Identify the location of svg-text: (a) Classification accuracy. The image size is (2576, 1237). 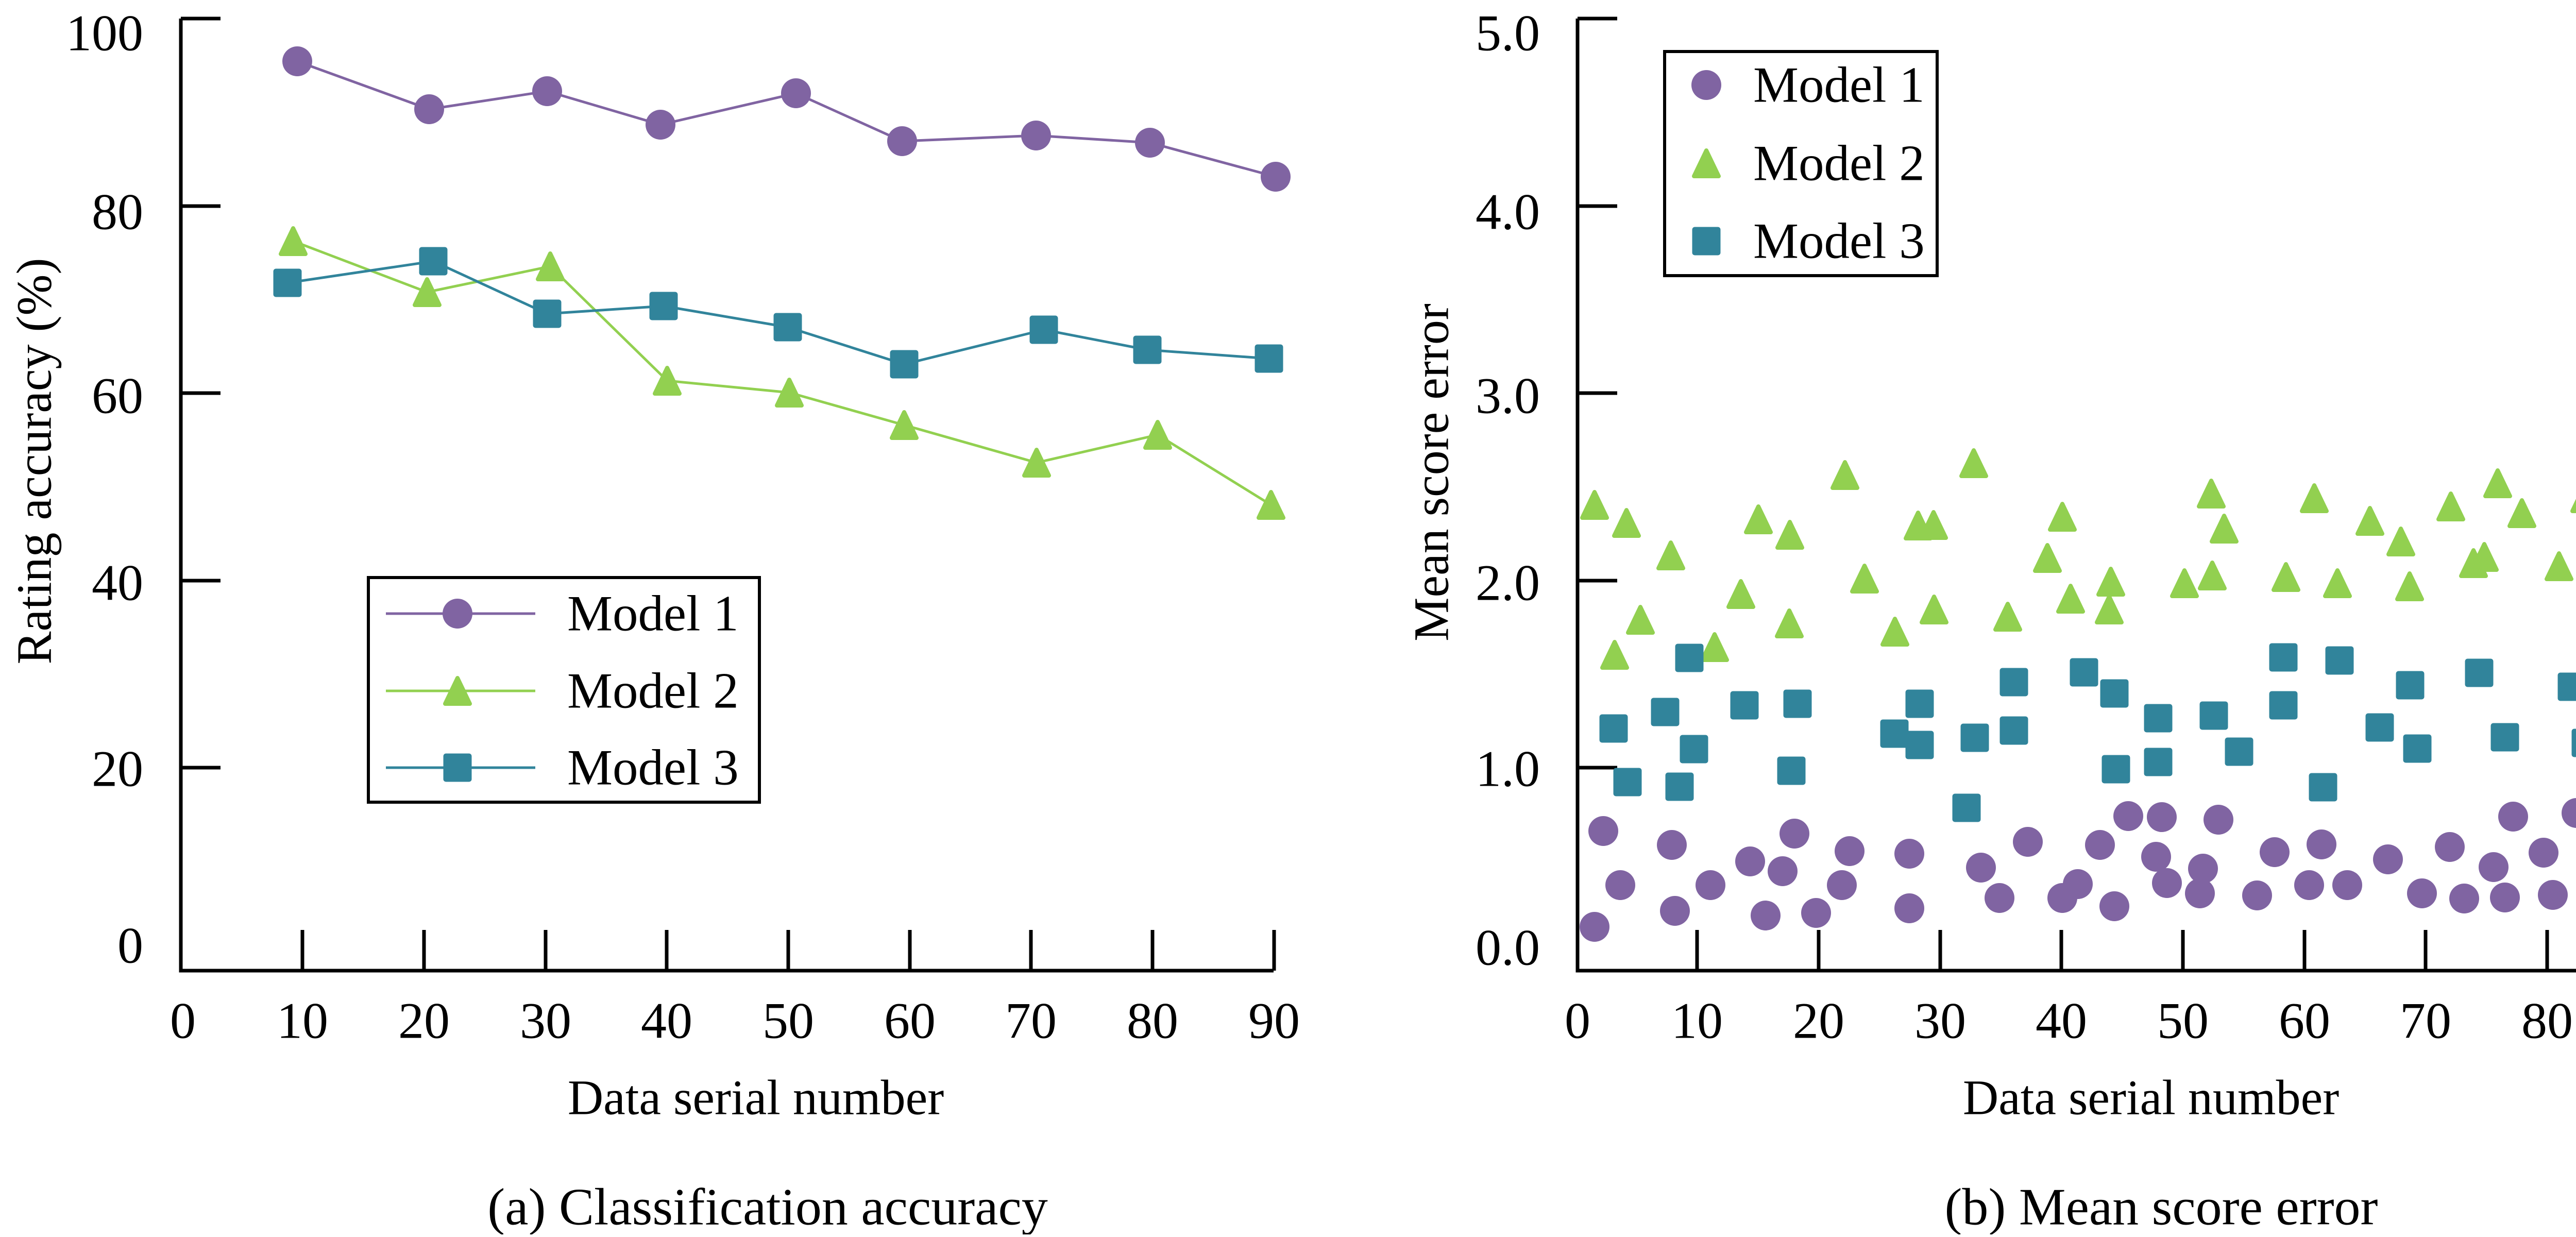
(767, 1206).